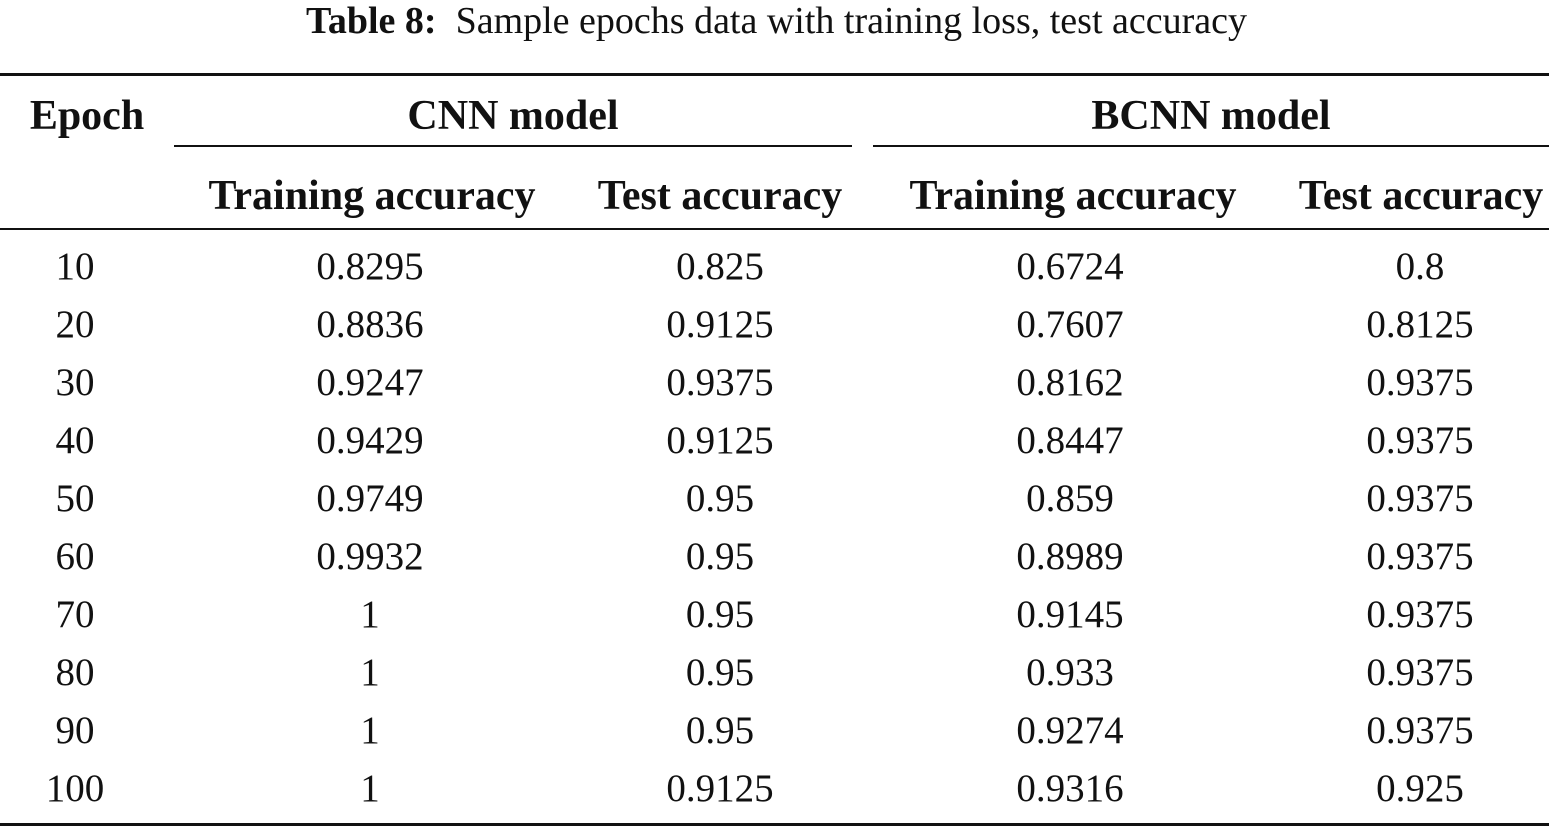 The width and height of the screenshot is (1553, 828). Describe the element at coordinates (1211, 116) in the screenshot. I see `header-bcnn-model: BCNN model` at that location.